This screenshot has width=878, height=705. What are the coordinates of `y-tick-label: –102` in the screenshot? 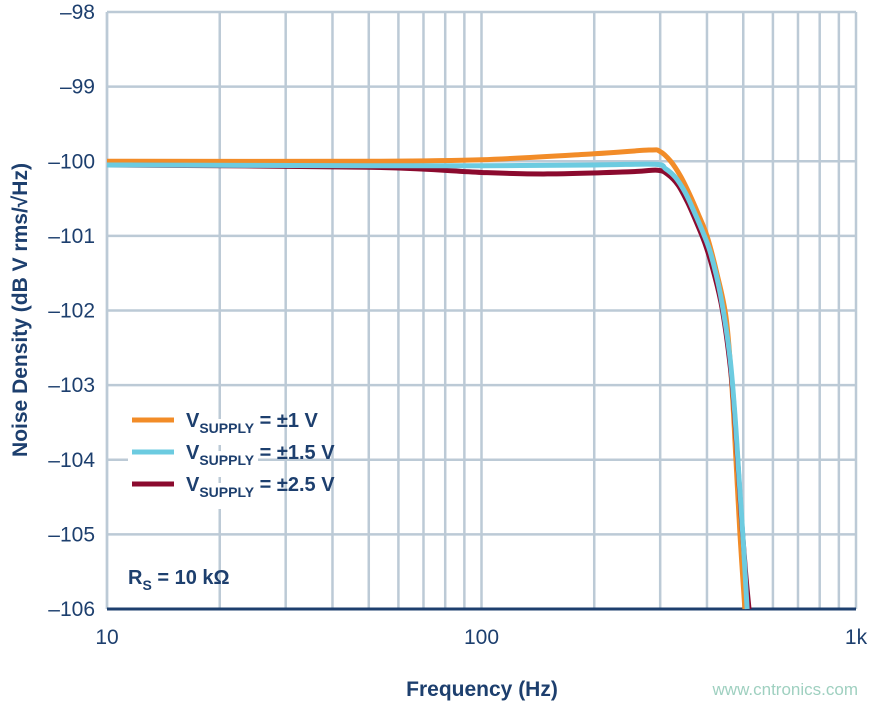 It's located at (71, 311).